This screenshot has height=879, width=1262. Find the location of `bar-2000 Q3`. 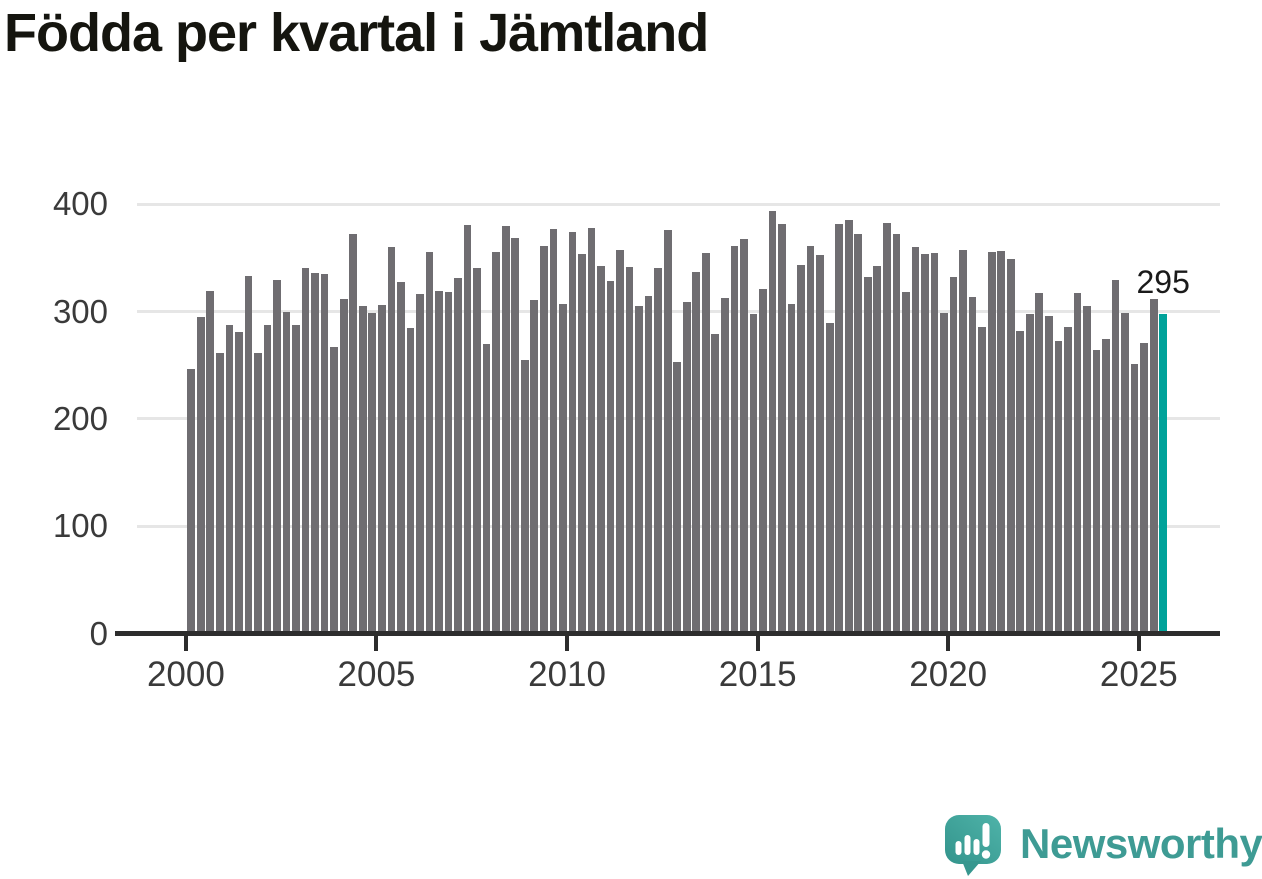

bar-2000 Q3 is located at coordinates (210, 460).